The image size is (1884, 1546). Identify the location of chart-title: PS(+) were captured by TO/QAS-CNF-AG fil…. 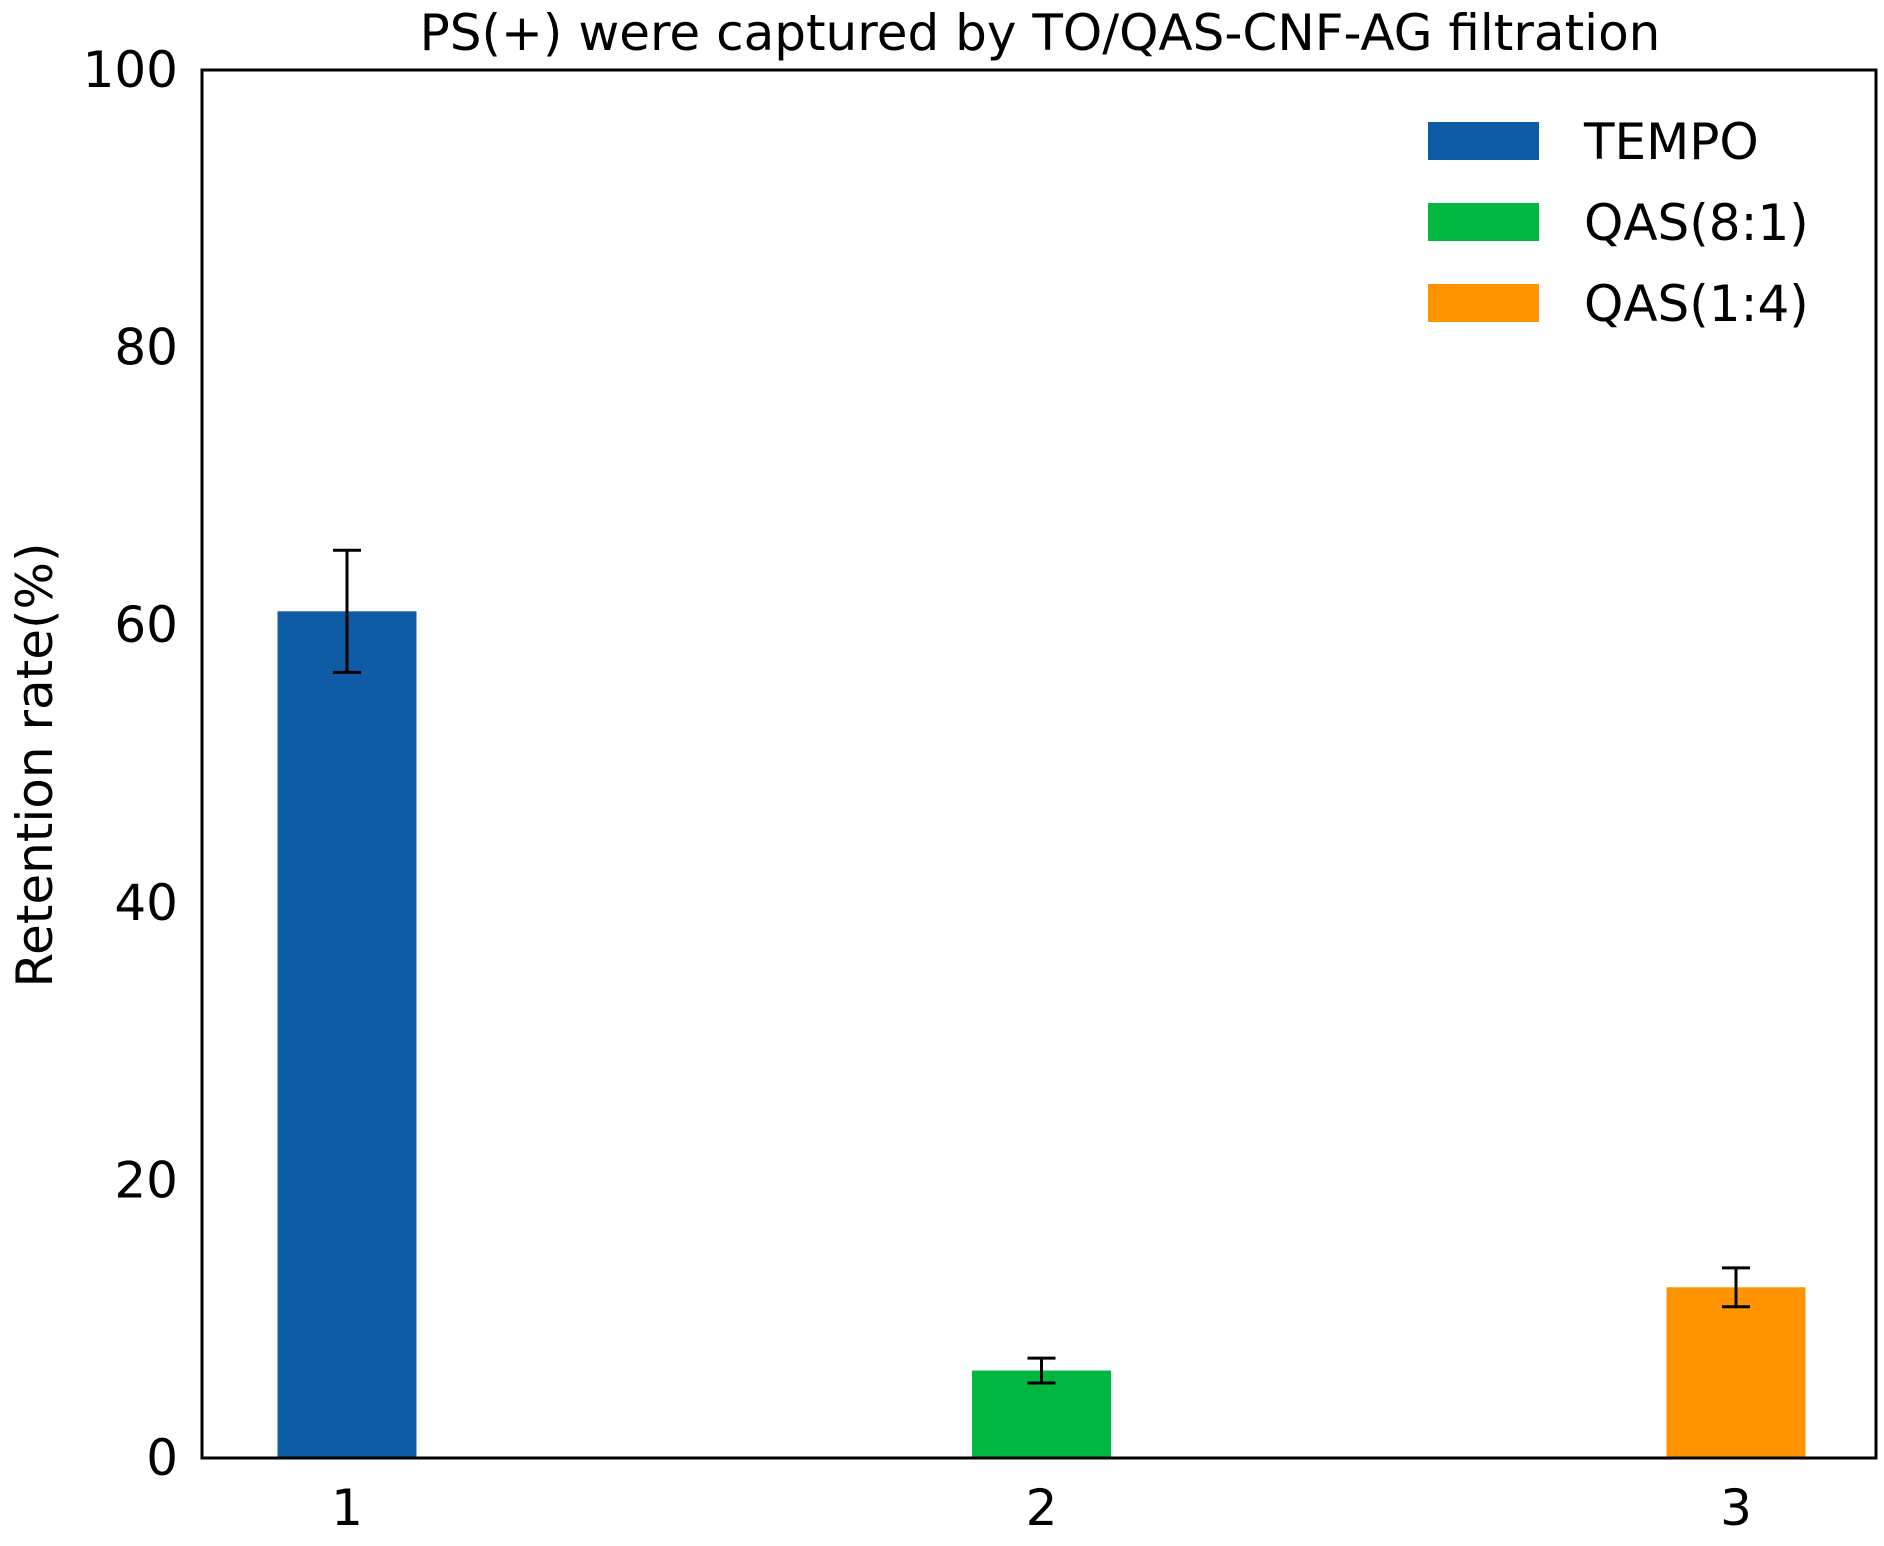
(1040, 33).